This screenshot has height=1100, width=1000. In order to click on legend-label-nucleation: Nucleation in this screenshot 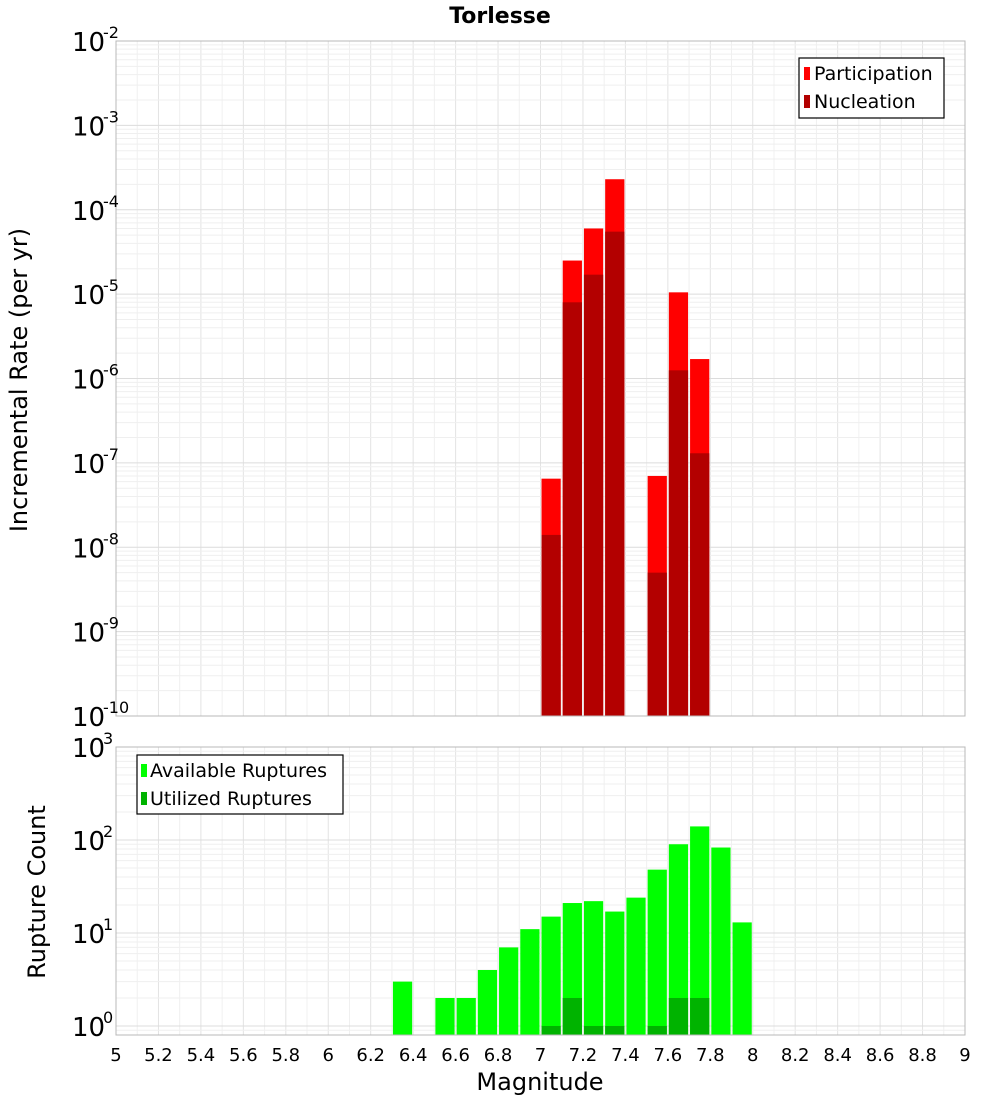, I will do `click(865, 102)`.